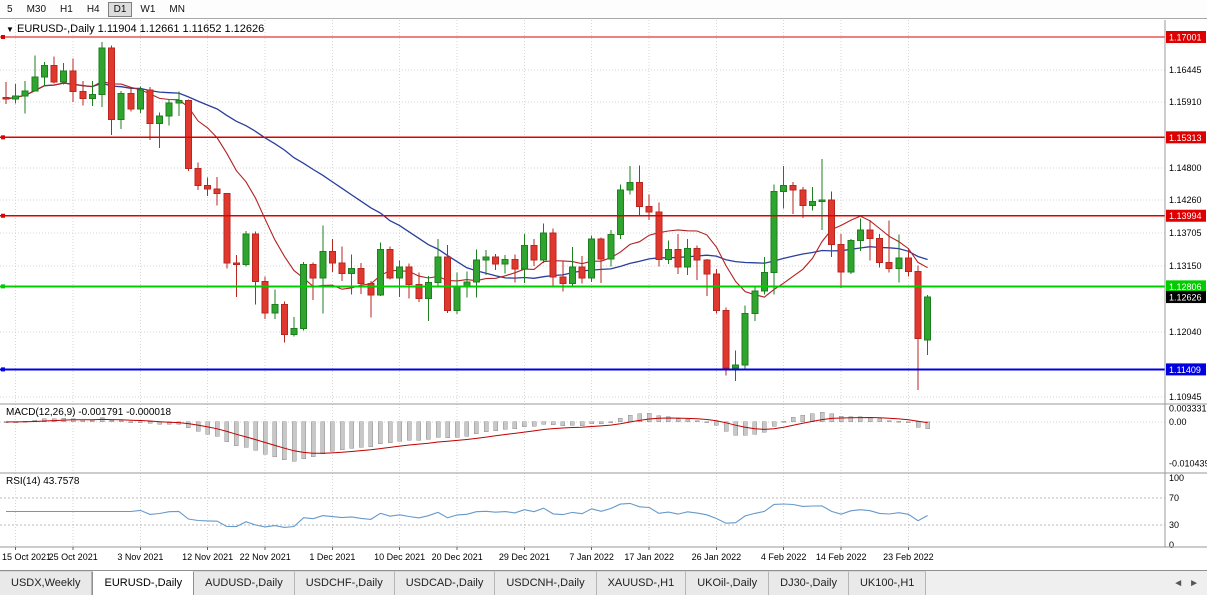  What do you see at coordinates (462, 548) in the screenshot?
I see `time-axis` at bounding box center [462, 548].